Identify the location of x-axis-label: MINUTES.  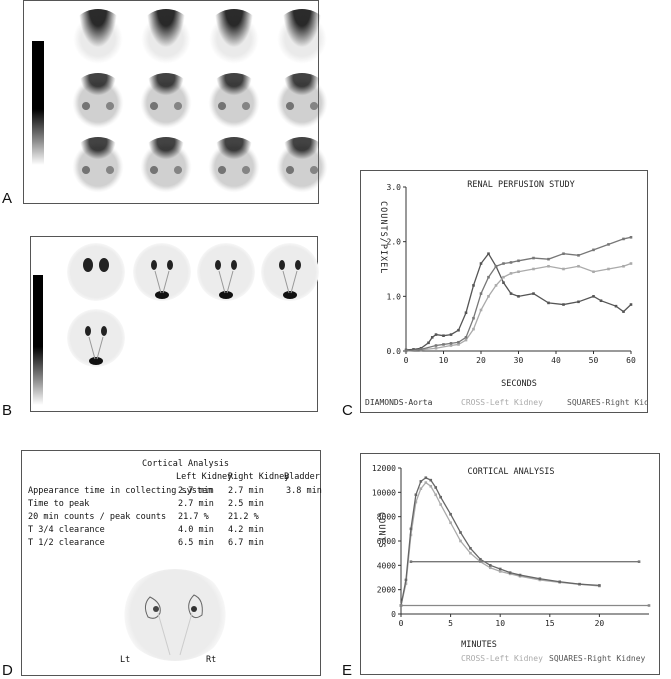
(479, 645).